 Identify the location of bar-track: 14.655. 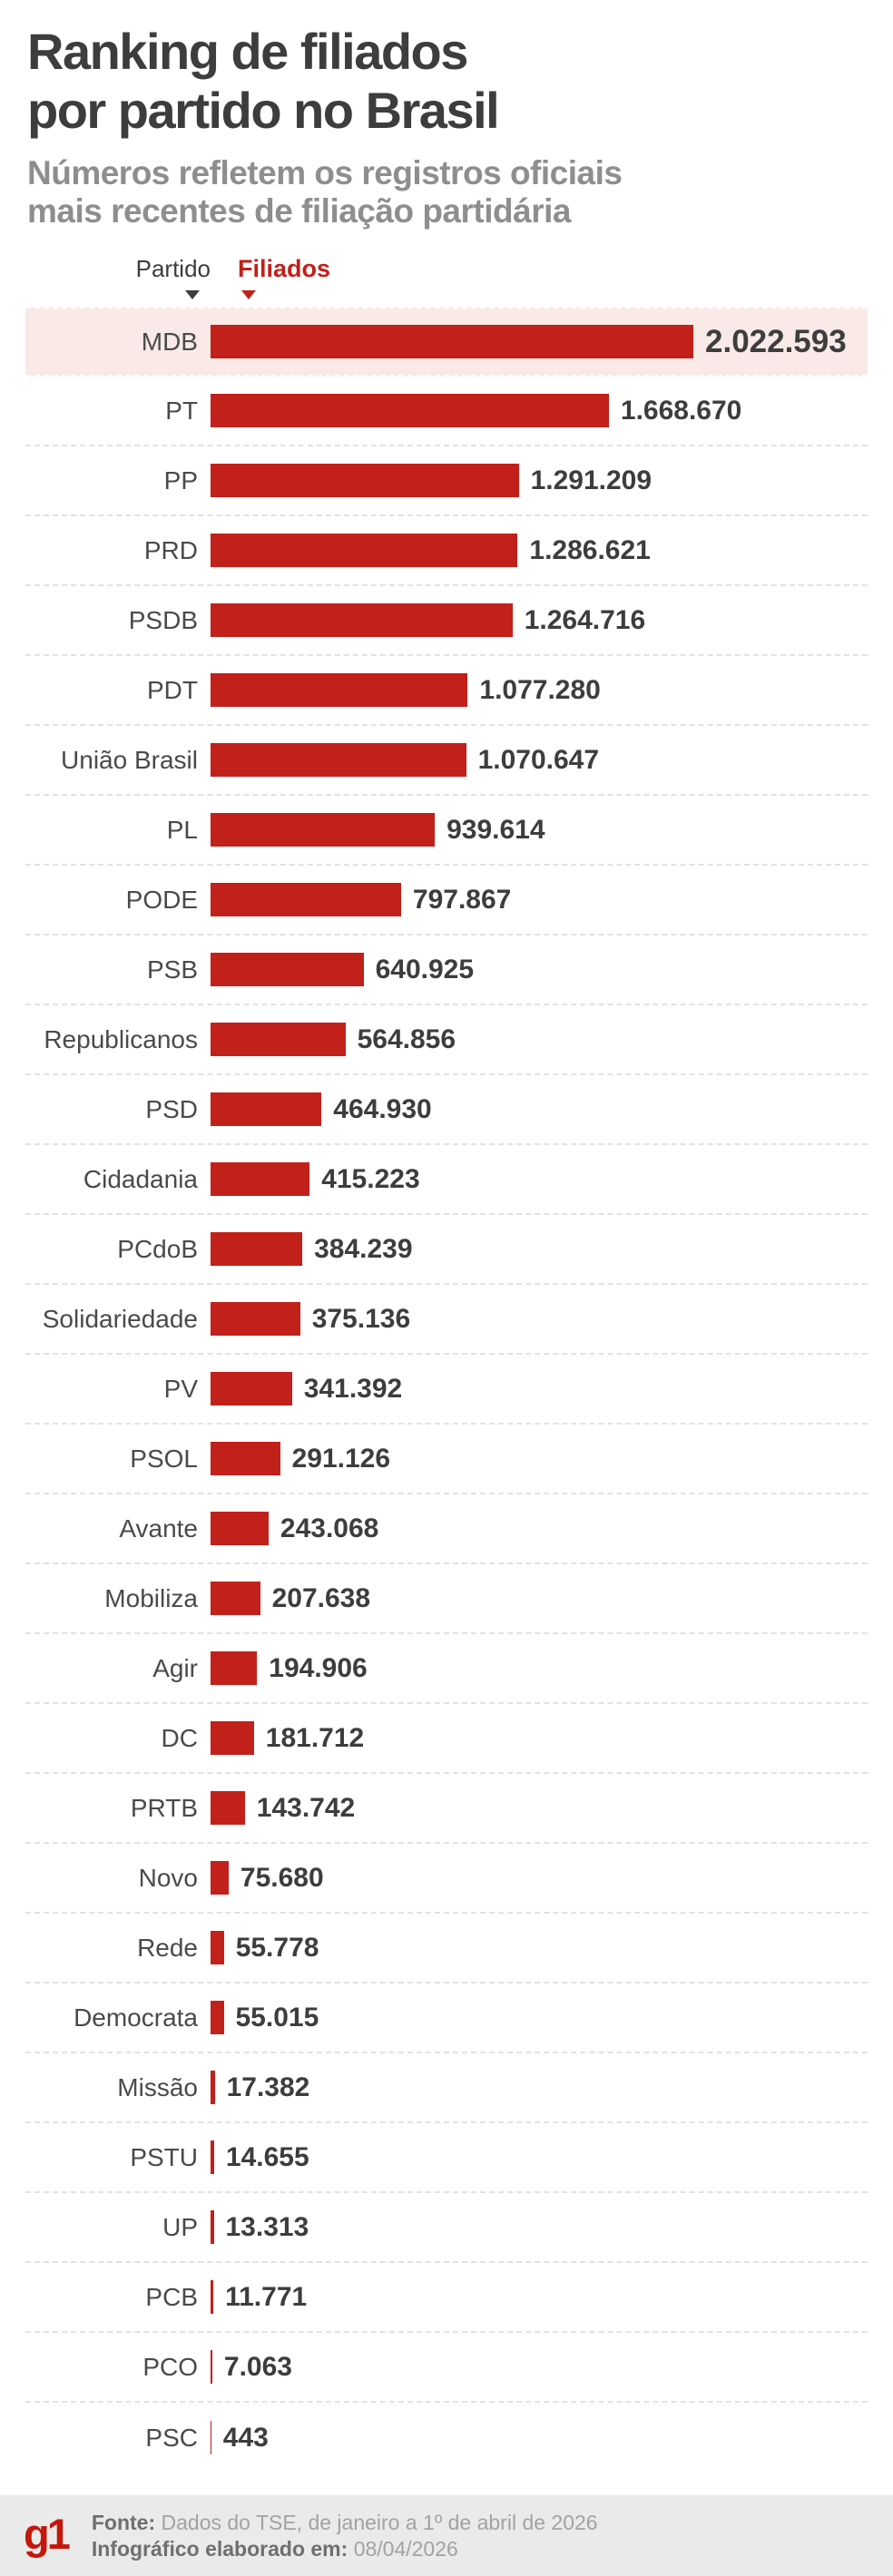
(539, 2157).